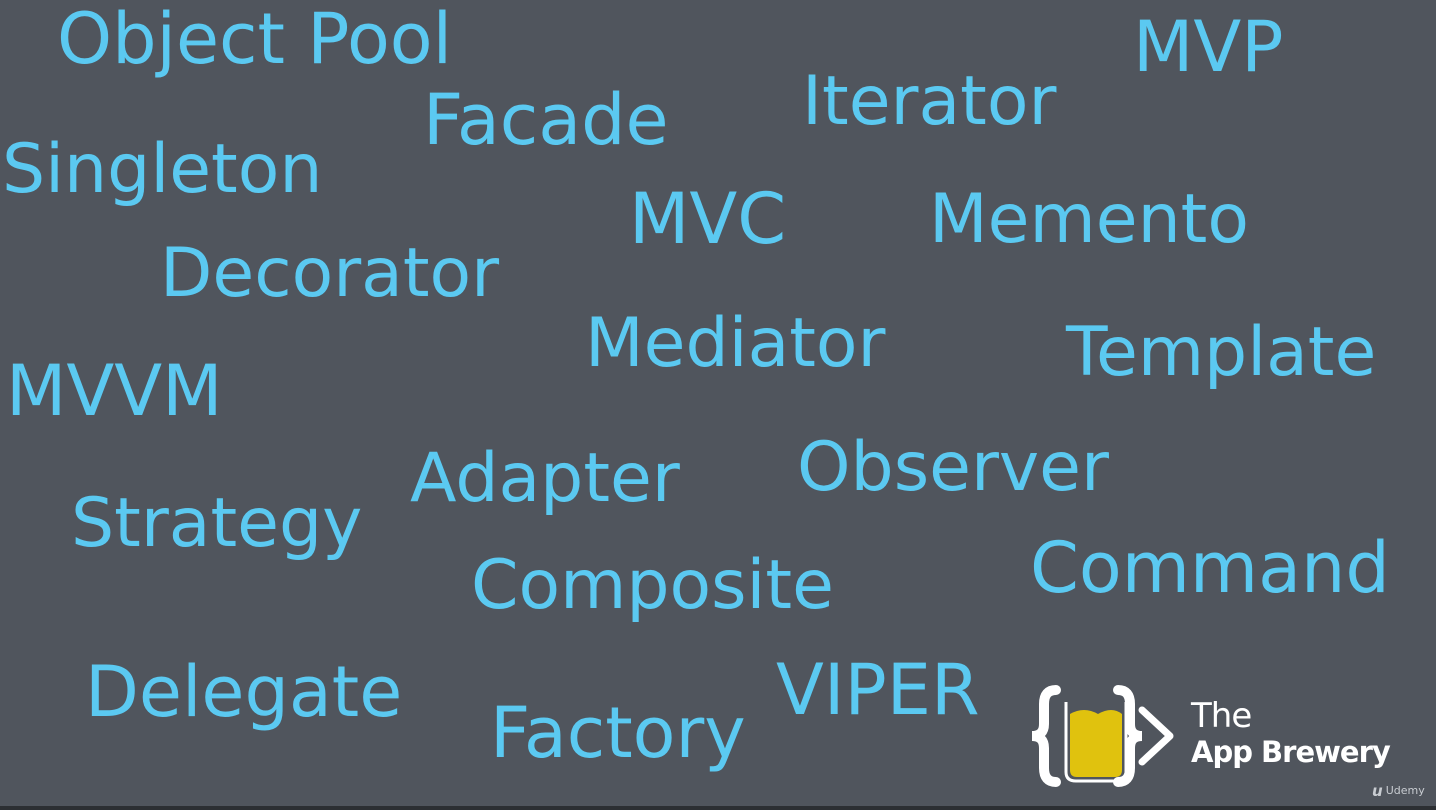 The width and height of the screenshot is (1436, 810). What do you see at coordinates (1046, 736) in the screenshot?
I see `left-brace-shape` at bounding box center [1046, 736].